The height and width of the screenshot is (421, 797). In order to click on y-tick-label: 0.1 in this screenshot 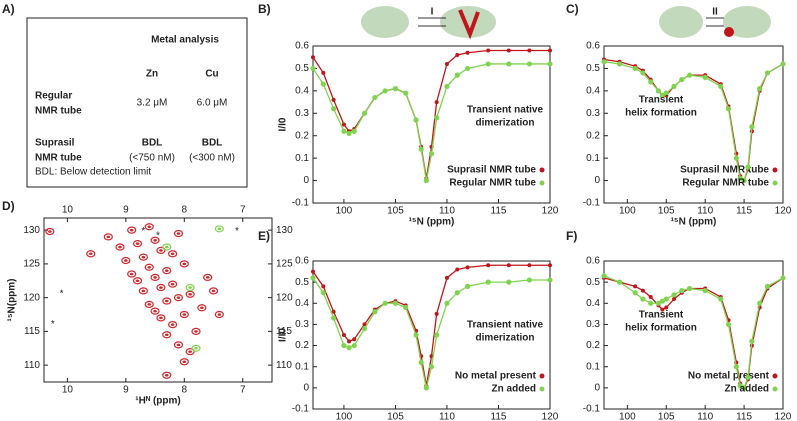, I will do `click(302, 158)`.